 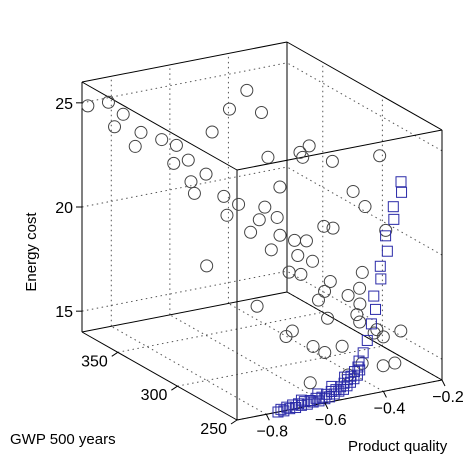 I want to click on x-tick-label: −0.4, so click(x=390, y=408).